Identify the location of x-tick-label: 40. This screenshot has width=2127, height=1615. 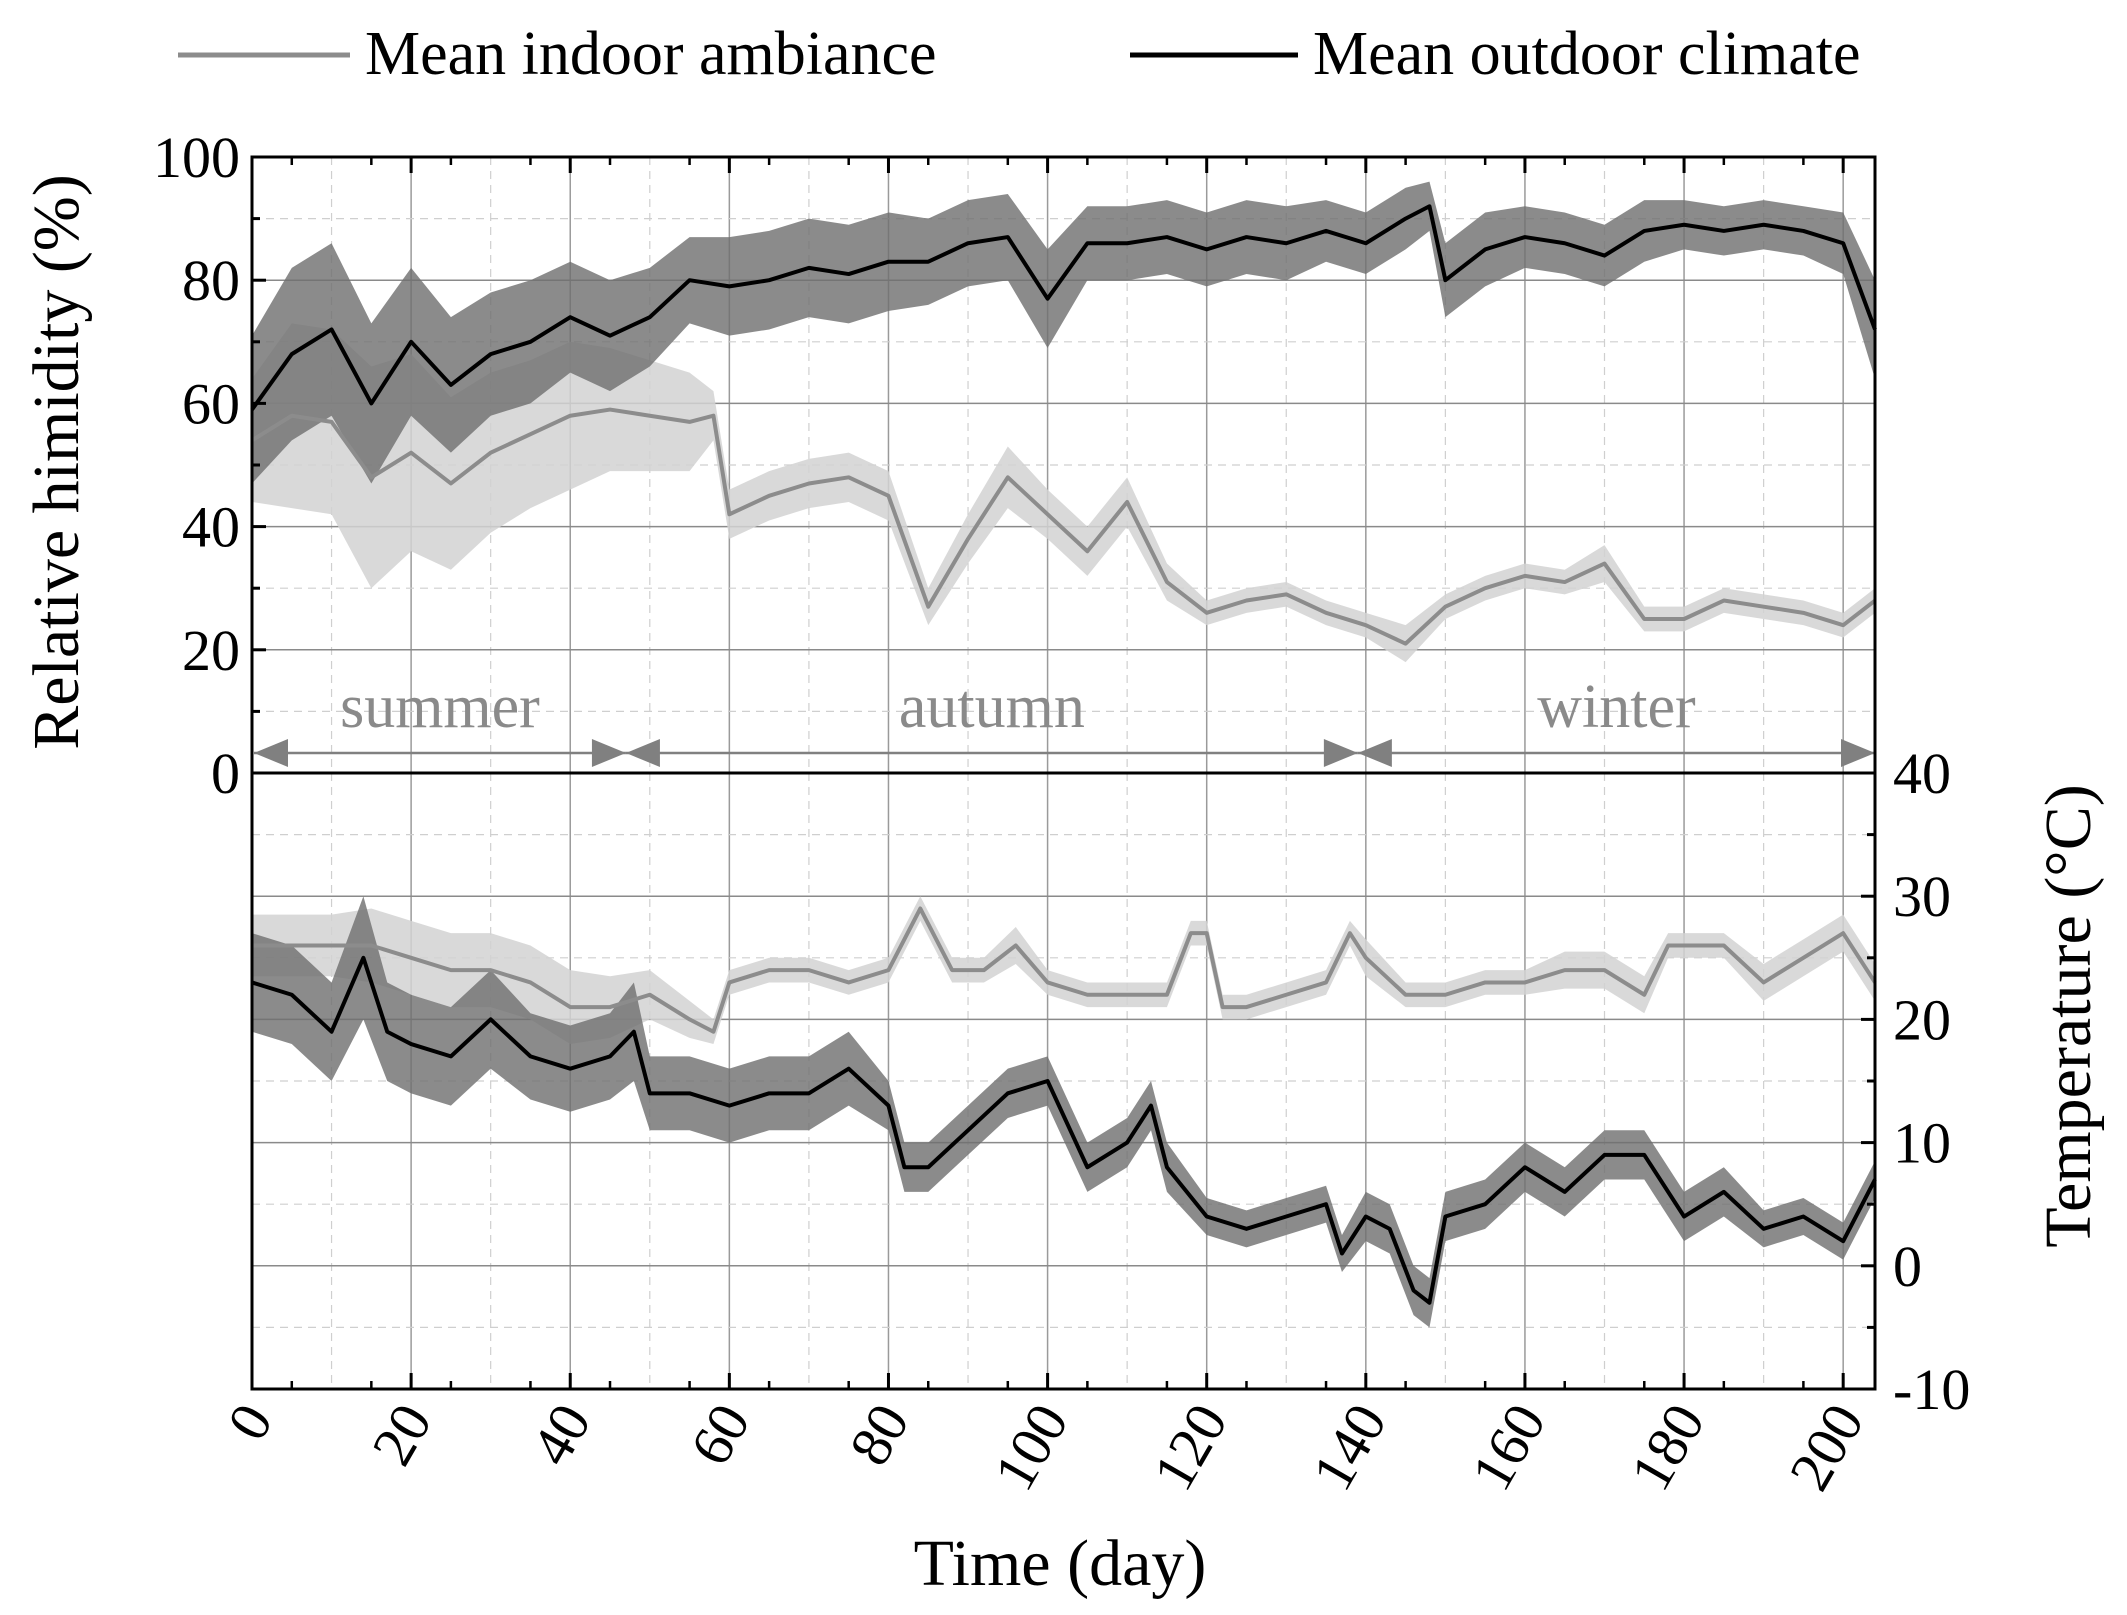
(560, 1434).